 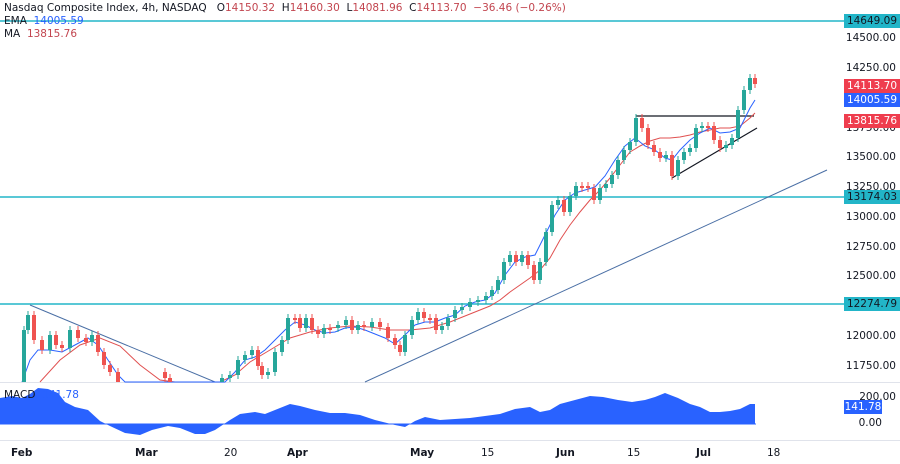 What do you see at coordinates (44, 21) in the screenshot?
I see `ema-legend: EMA 14005.59` at bounding box center [44, 21].